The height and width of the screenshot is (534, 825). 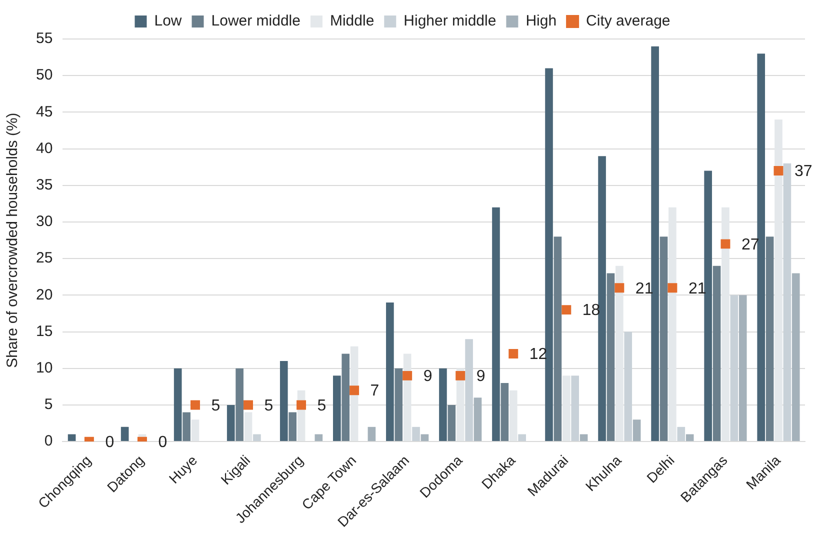 What do you see at coordinates (48, 441) in the screenshot?
I see `y-tick-label: 0` at bounding box center [48, 441].